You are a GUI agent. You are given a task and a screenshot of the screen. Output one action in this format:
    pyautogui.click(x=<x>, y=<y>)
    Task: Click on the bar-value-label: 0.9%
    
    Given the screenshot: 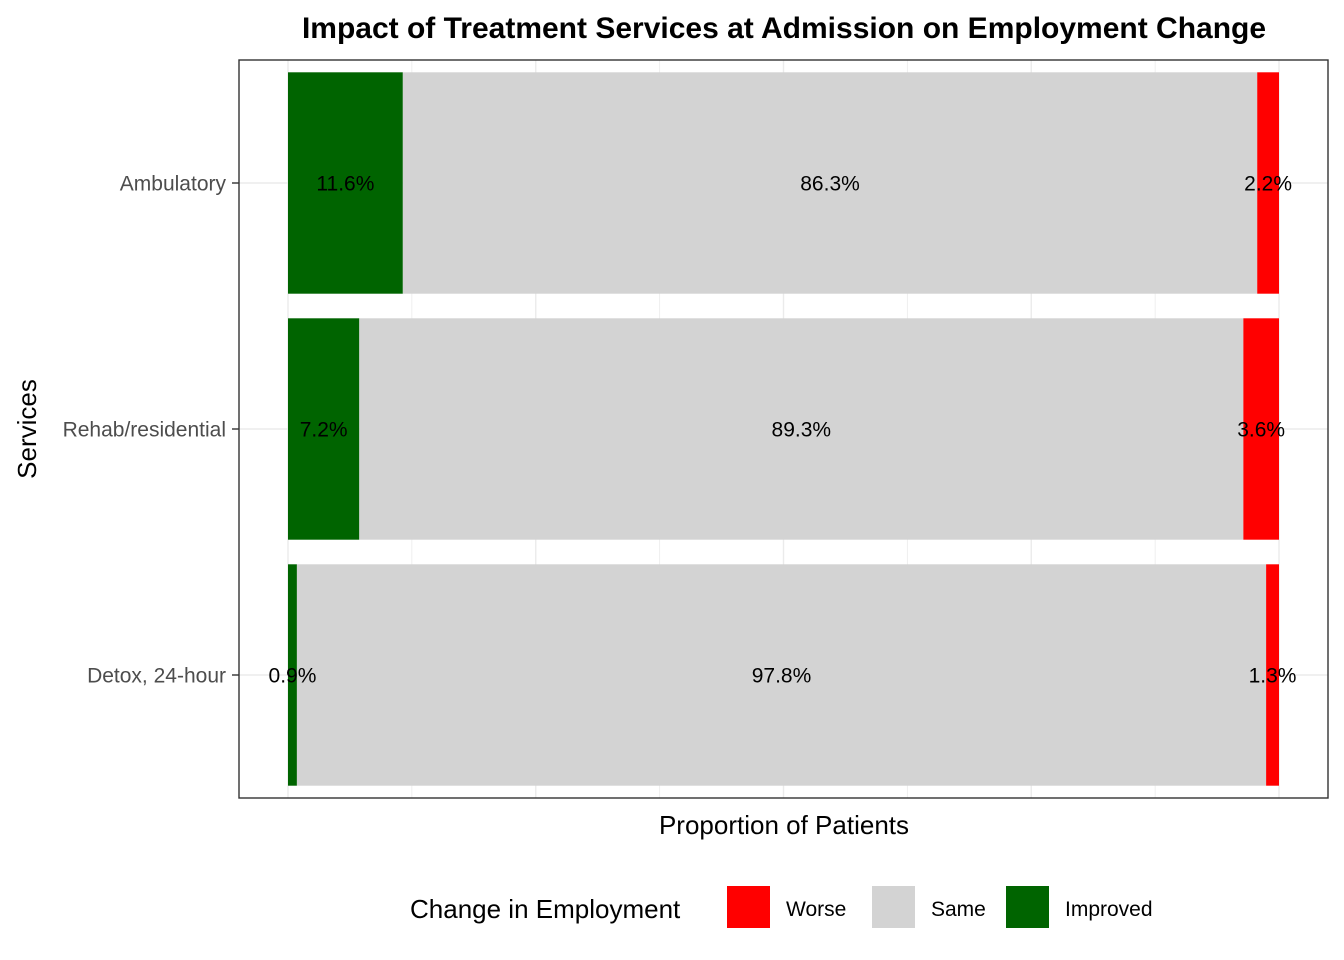 What is the action you would take?
    pyautogui.click(x=293, y=676)
    